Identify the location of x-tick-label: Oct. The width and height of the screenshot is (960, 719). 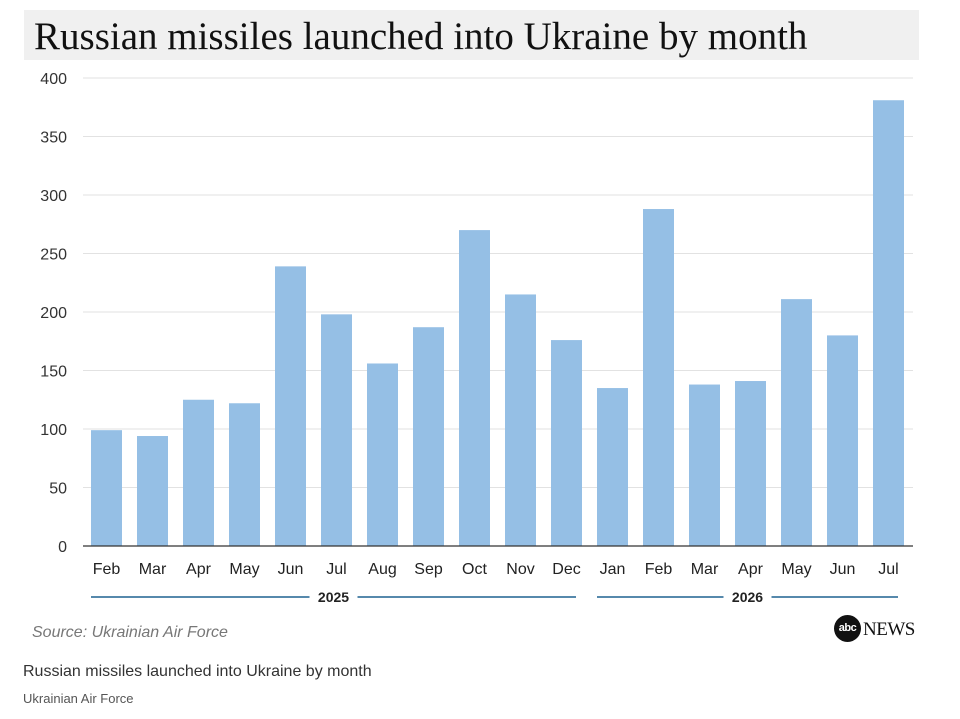
(474, 569).